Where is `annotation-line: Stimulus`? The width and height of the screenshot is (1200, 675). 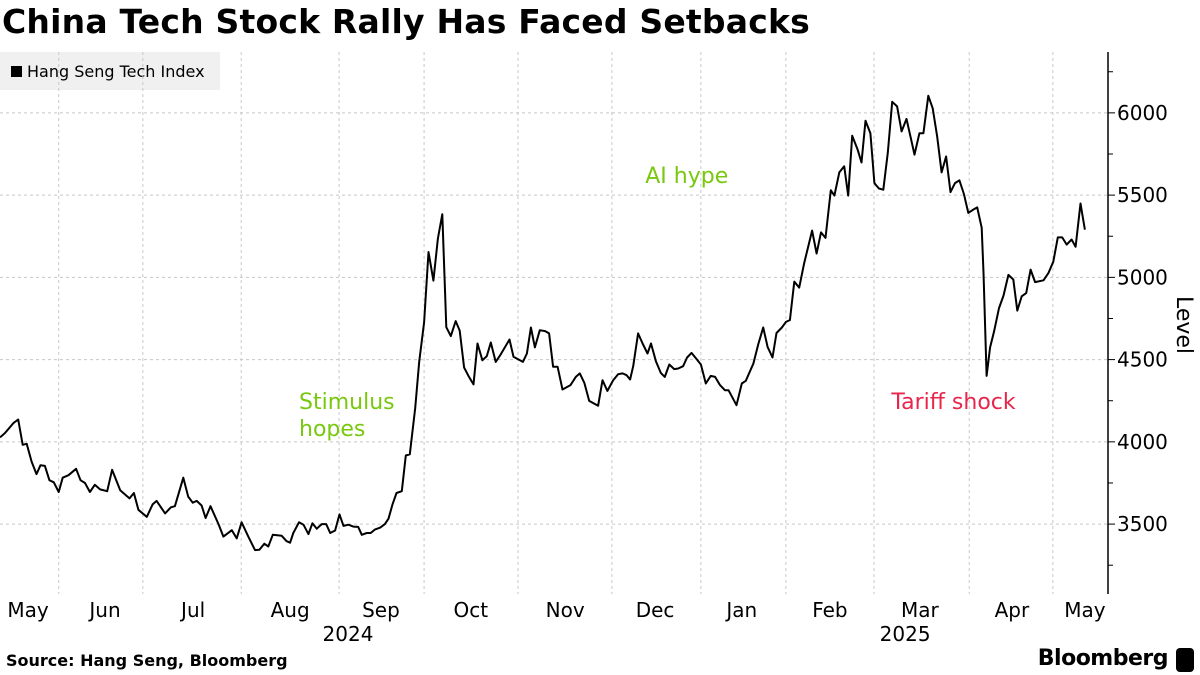
annotation-line: Stimulus is located at coordinates (347, 403).